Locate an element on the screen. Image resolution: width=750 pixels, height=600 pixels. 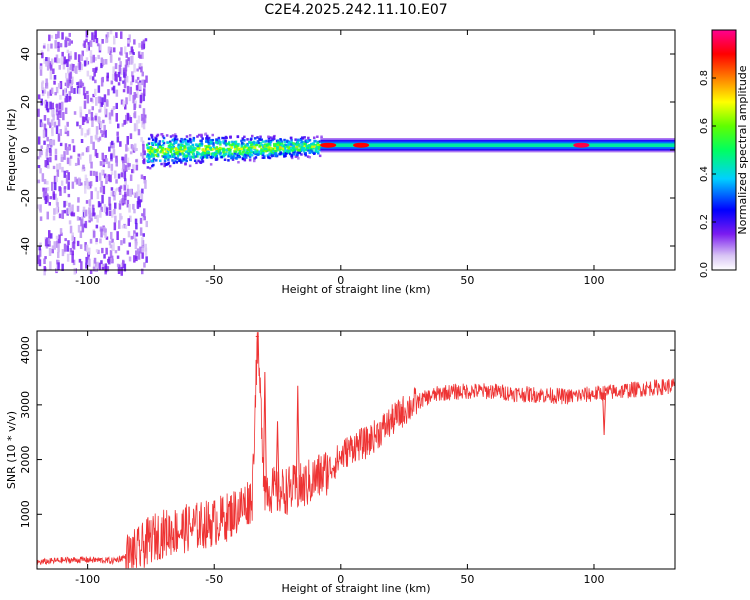
colorbar-tick-label: 0.6 is located at coordinates (704, 126).